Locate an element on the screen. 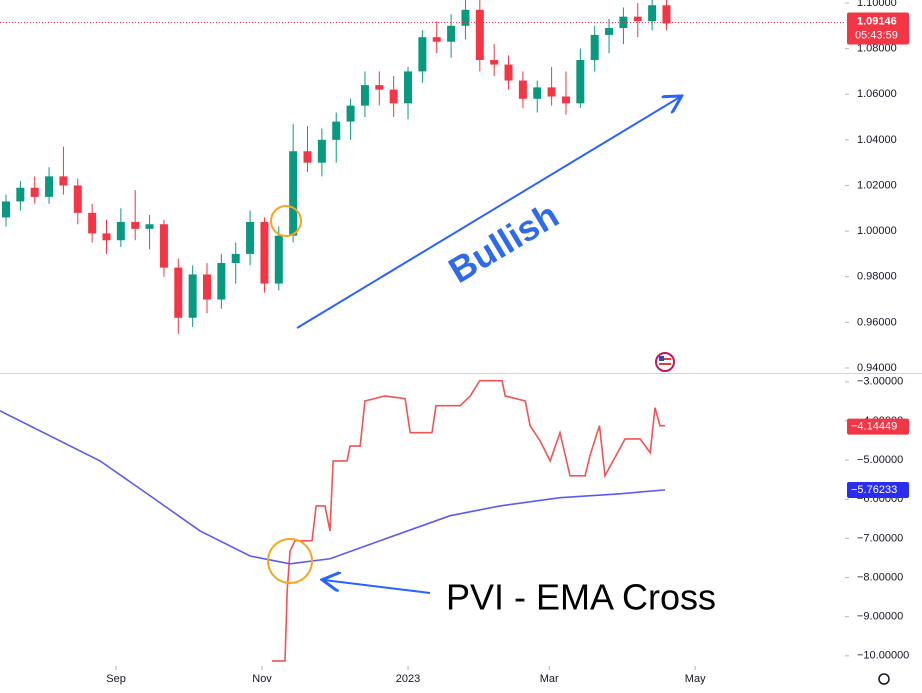  cross-arrow is located at coordinates (377, 587).